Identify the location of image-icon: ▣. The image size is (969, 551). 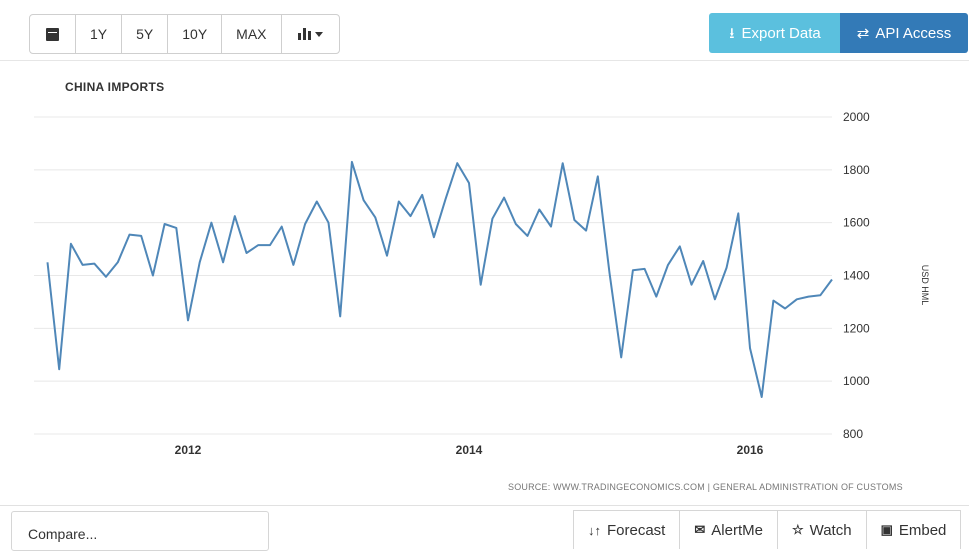
(886, 529).